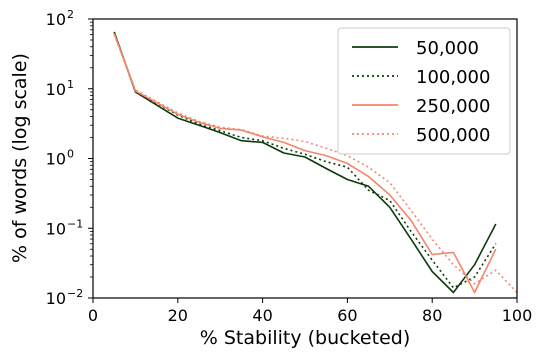 The image size is (540, 355). What do you see at coordinates (310, 311) in the screenshot?
I see `x-axis: 0 20 40 60 80 100` at bounding box center [310, 311].